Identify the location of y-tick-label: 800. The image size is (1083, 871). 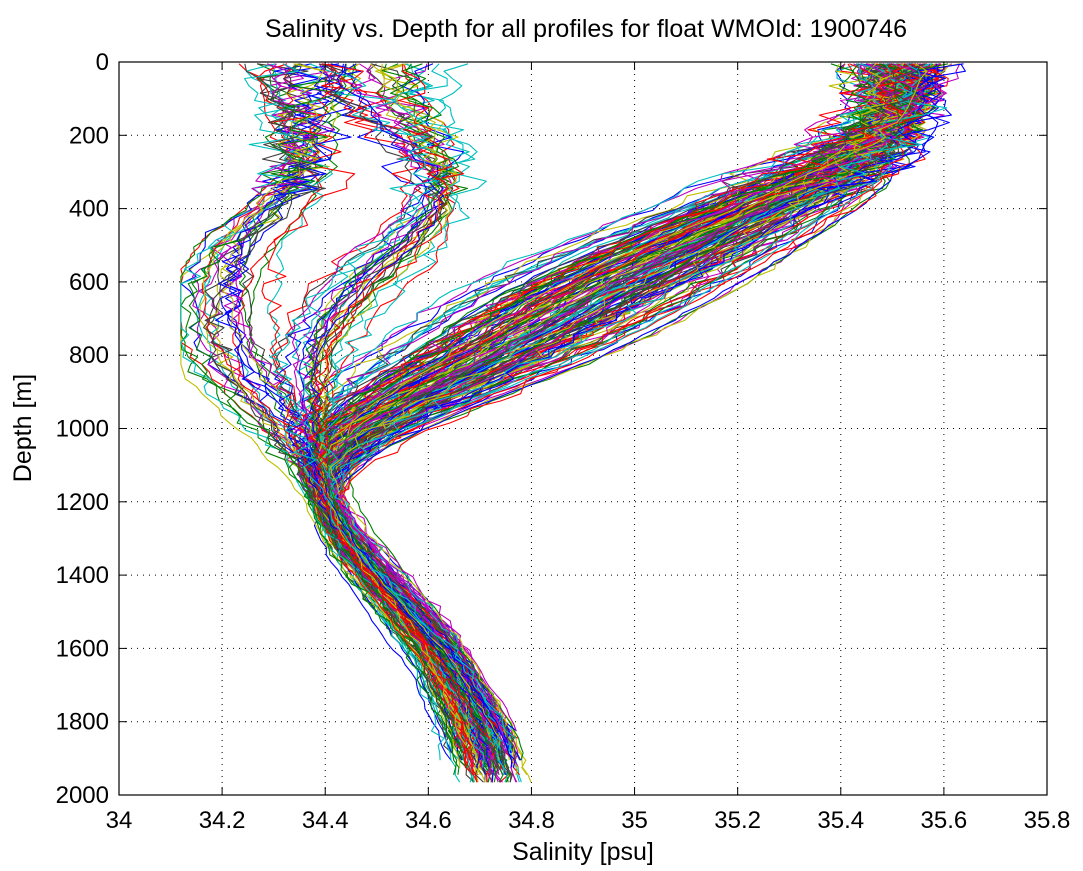
(89, 355).